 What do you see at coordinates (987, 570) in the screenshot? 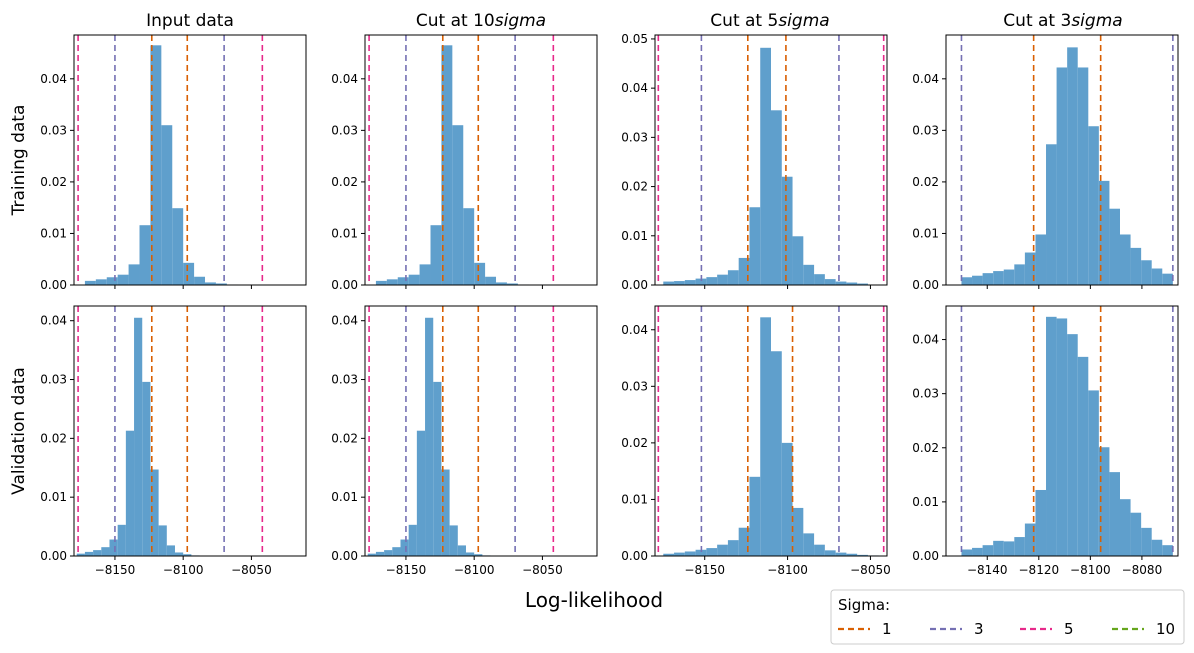
I see `x-tick-label: −8140` at bounding box center [987, 570].